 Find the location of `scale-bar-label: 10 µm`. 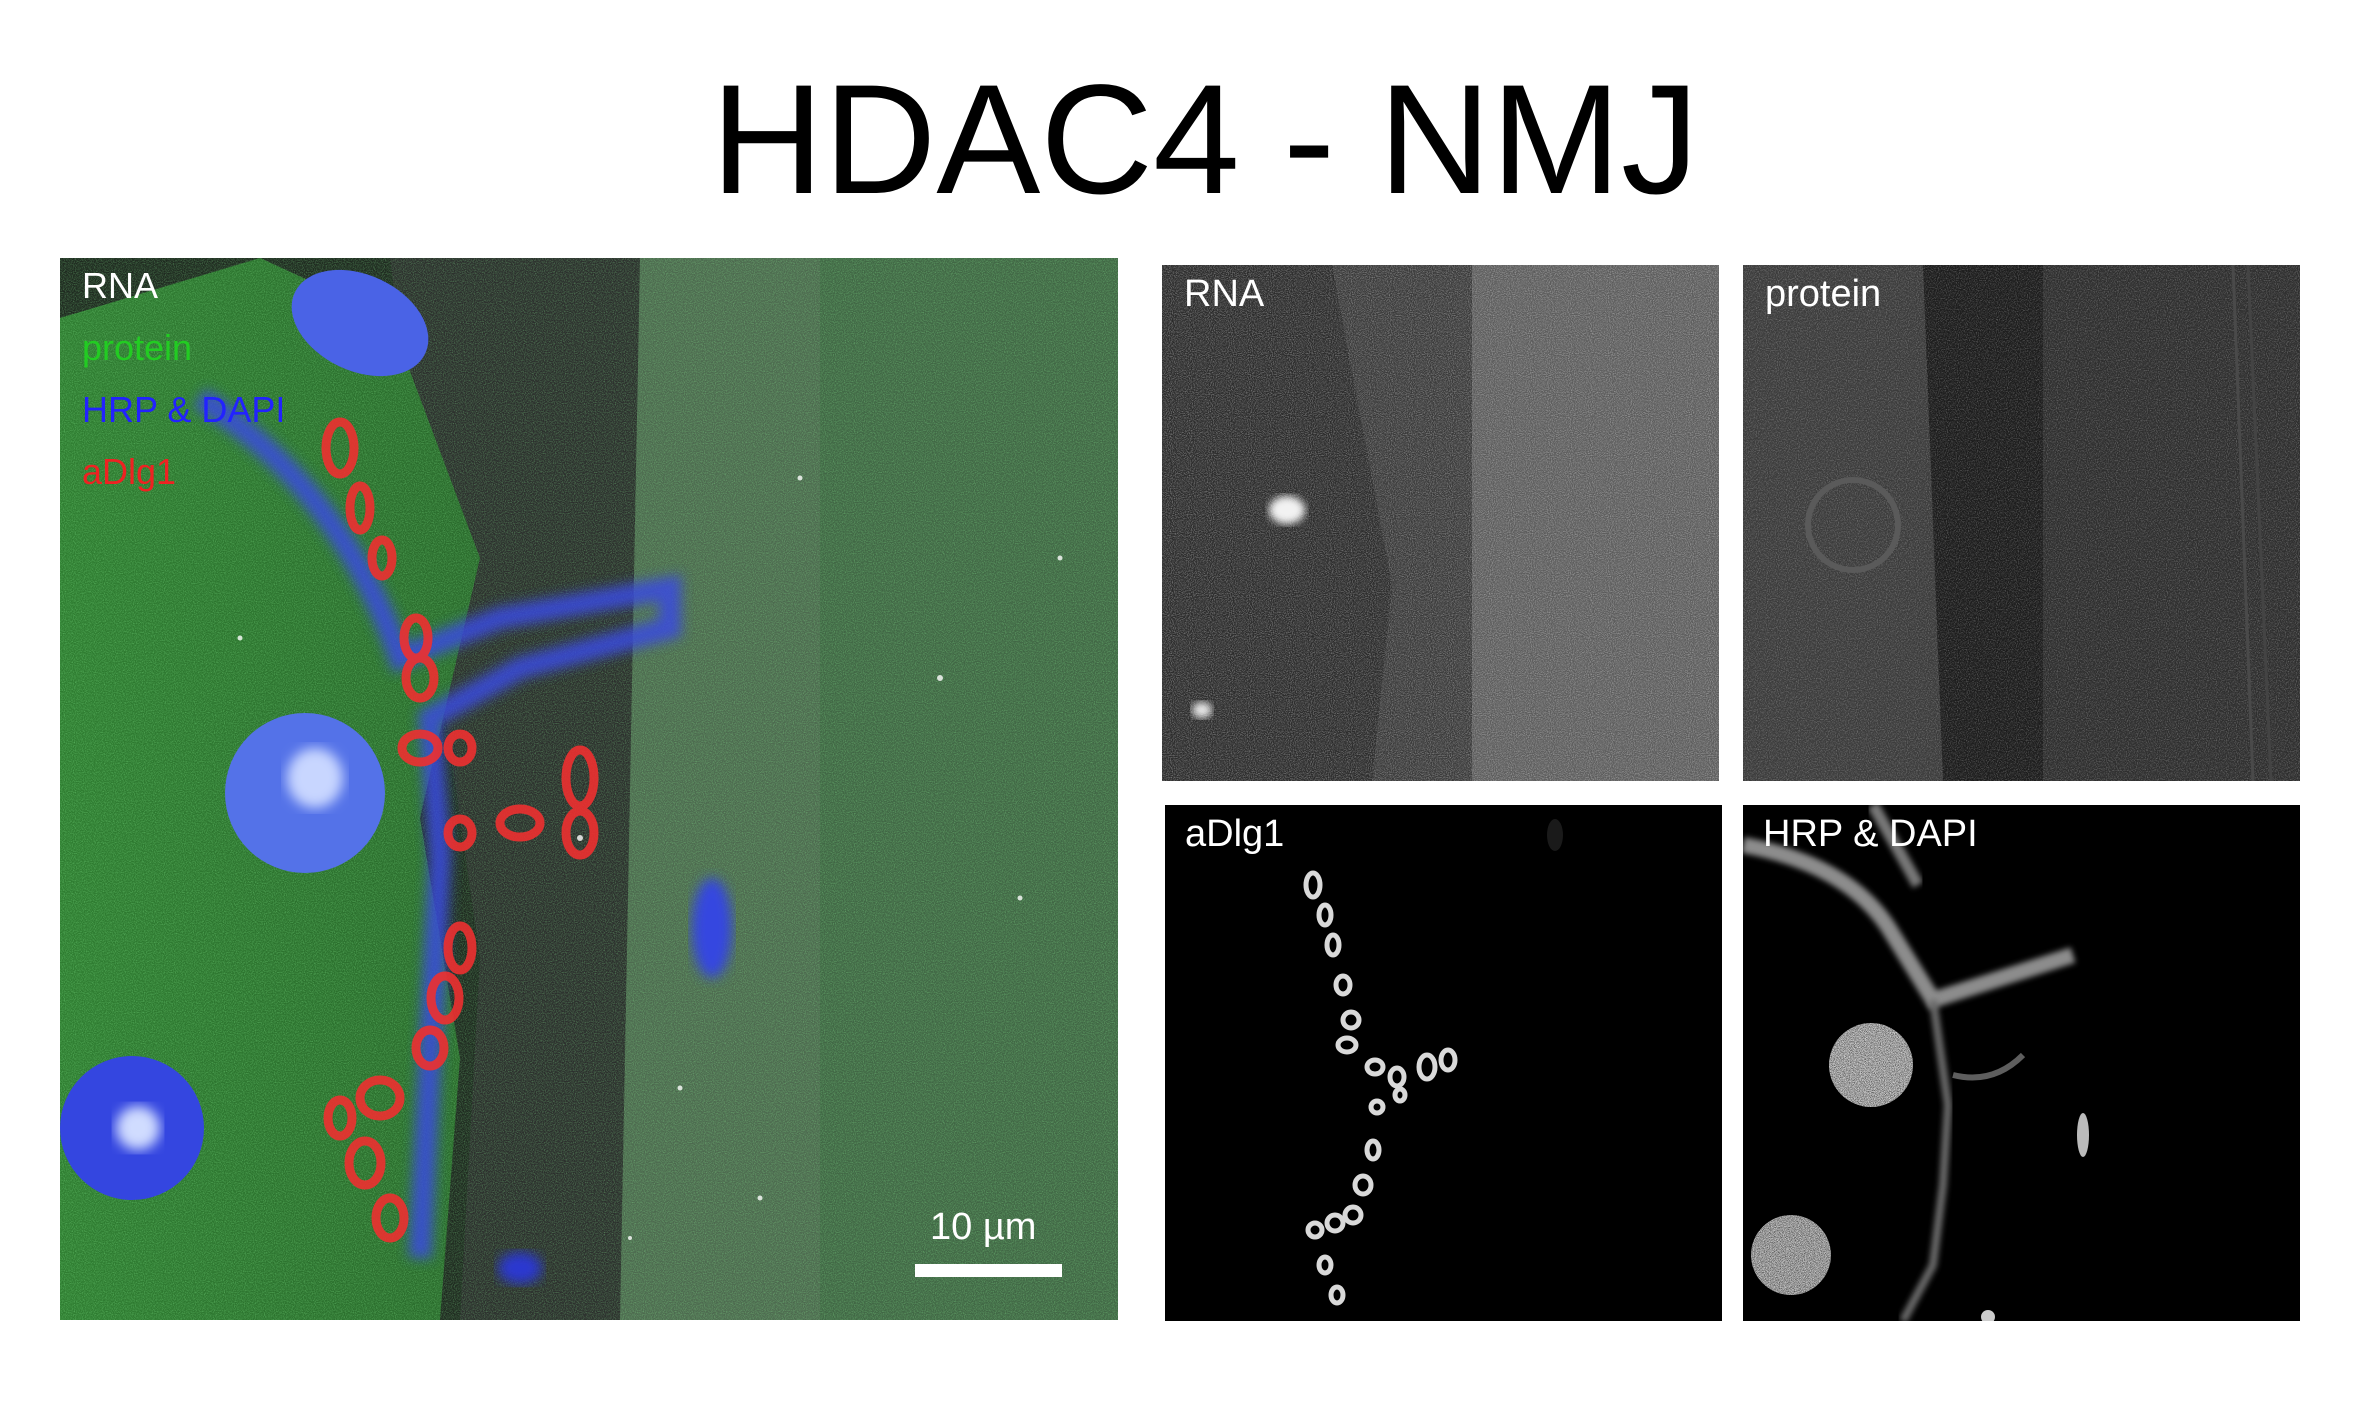

scale-bar-label: 10 µm is located at coordinates (983, 1227).